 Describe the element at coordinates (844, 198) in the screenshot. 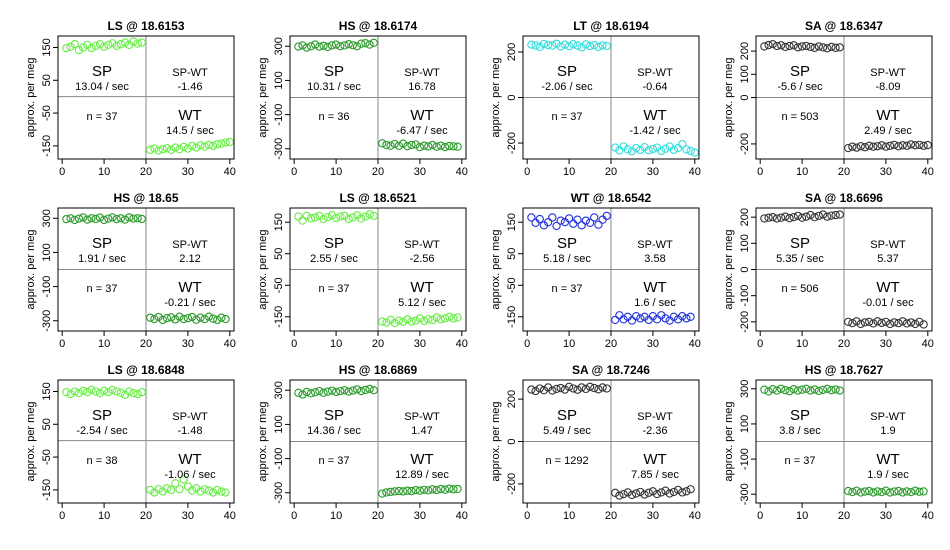

I see `panel-title: SA @ 18.6696` at that location.